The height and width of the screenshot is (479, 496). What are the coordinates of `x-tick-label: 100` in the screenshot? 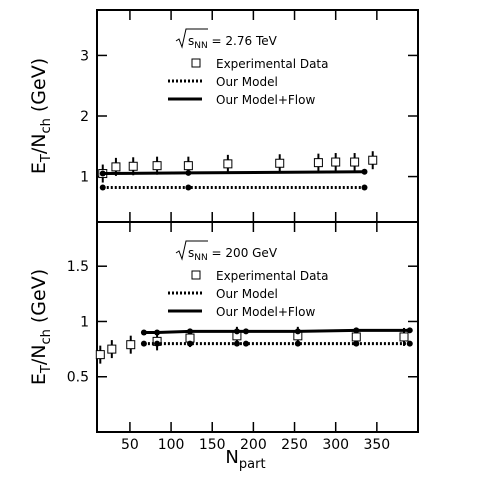 It's located at (171, 445).